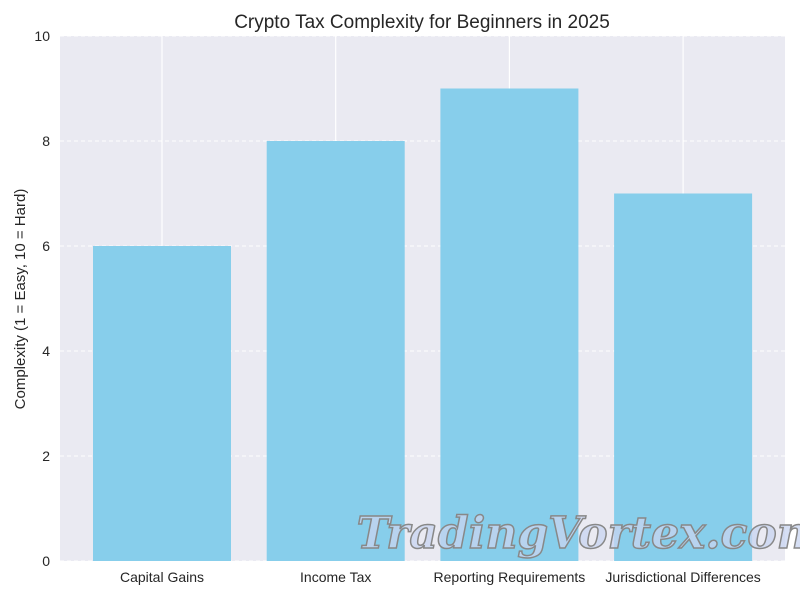 The width and height of the screenshot is (800, 600). Describe the element at coordinates (683, 377) in the screenshot. I see `bar-jurisdictional-differences` at that location.